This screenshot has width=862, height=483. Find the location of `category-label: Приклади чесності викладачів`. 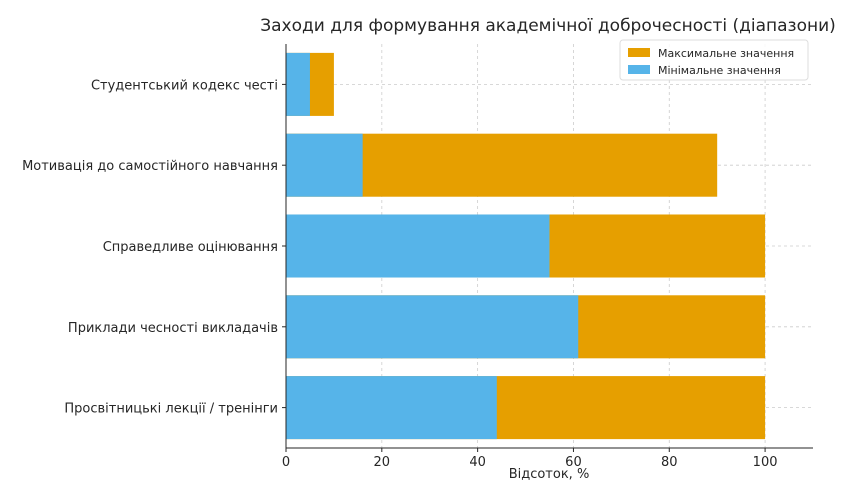

category-label: Приклади чесності викладачів is located at coordinates (173, 328).